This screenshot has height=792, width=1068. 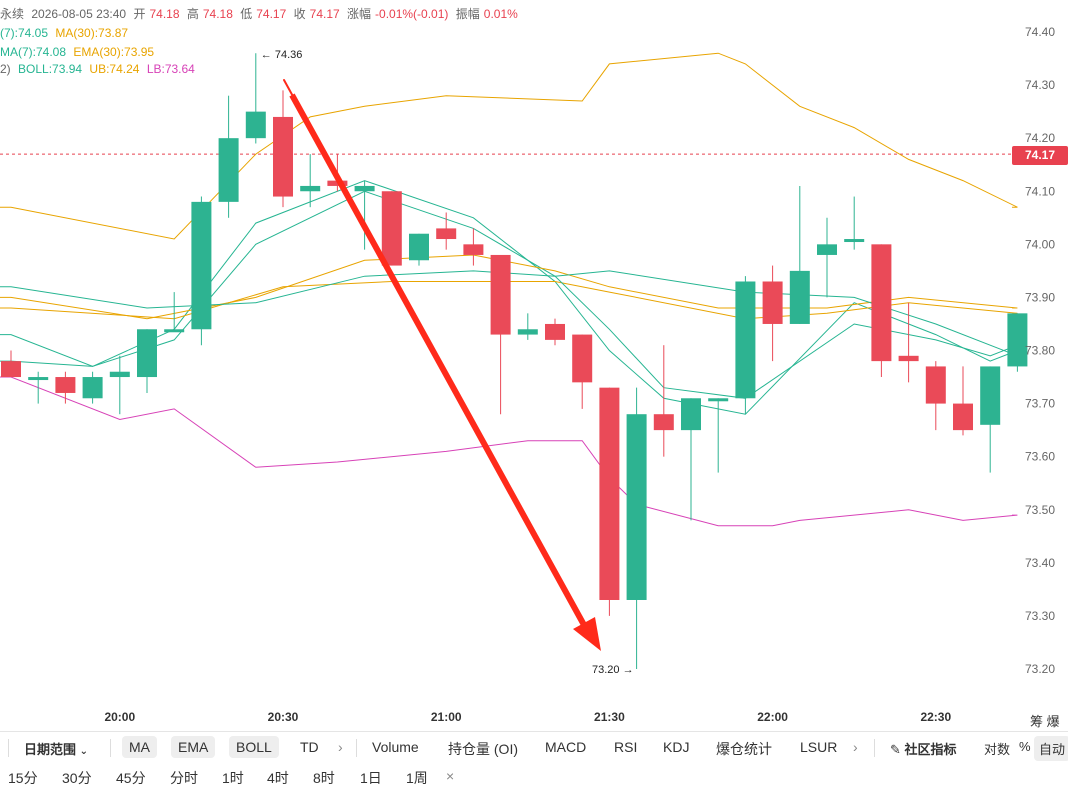 What do you see at coordinates (92, 33) in the screenshot?
I see `ma30-value: MA(30):73.87` at bounding box center [92, 33].